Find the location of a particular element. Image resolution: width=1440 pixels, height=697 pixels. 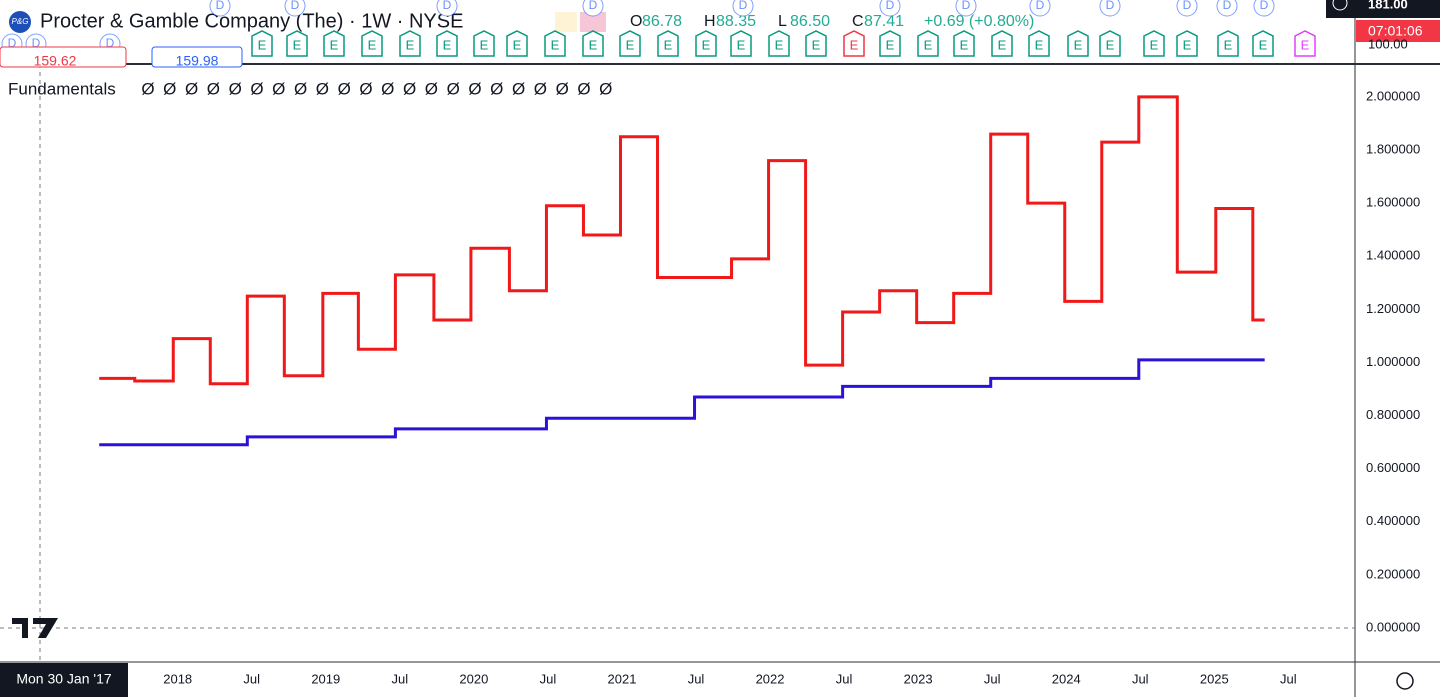

crosshair-x-label: Mon 30 Jan '17 is located at coordinates (64, 679).